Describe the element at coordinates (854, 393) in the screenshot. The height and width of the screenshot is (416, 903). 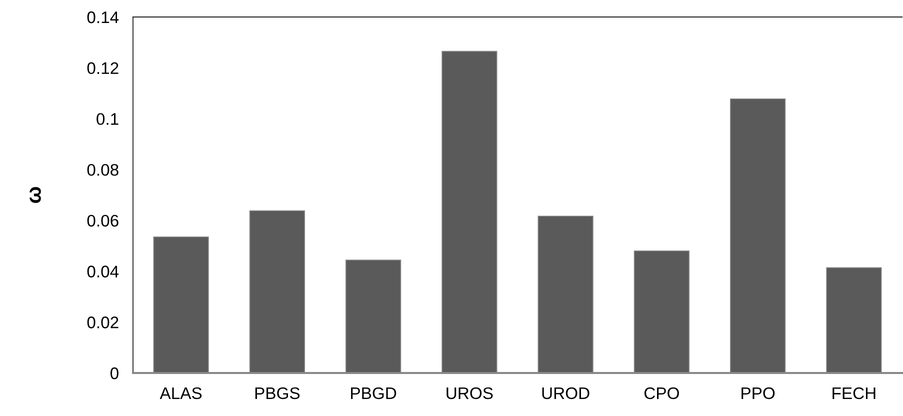
I see `x-tick-label: FECH` at that location.